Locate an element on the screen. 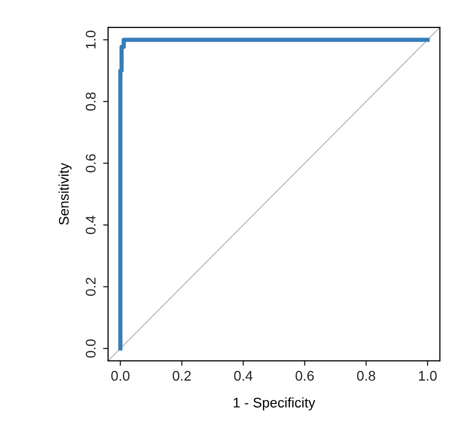  x-axis-title: 1 - Specificity is located at coordinates (275, 403).